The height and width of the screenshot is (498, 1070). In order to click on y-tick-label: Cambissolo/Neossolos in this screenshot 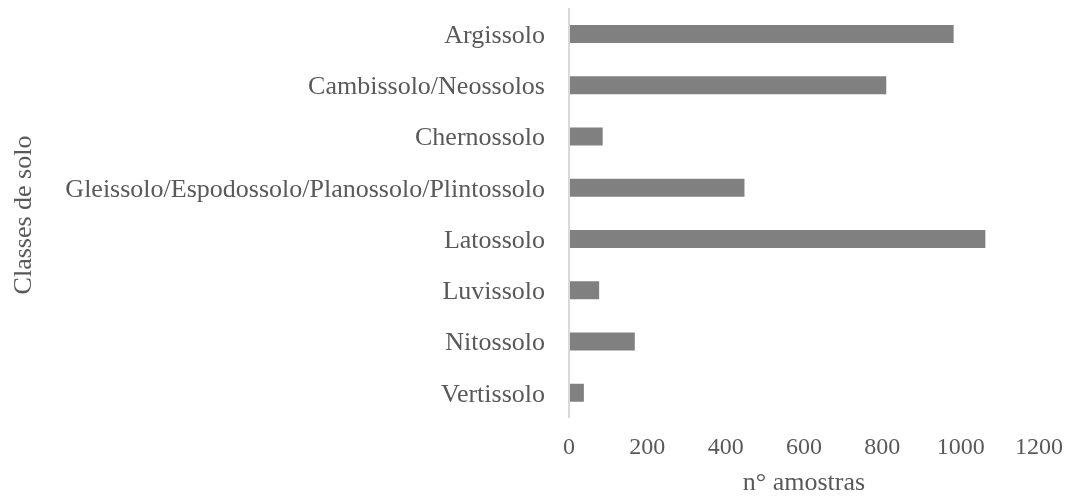, I will do `click(426, 86)`.